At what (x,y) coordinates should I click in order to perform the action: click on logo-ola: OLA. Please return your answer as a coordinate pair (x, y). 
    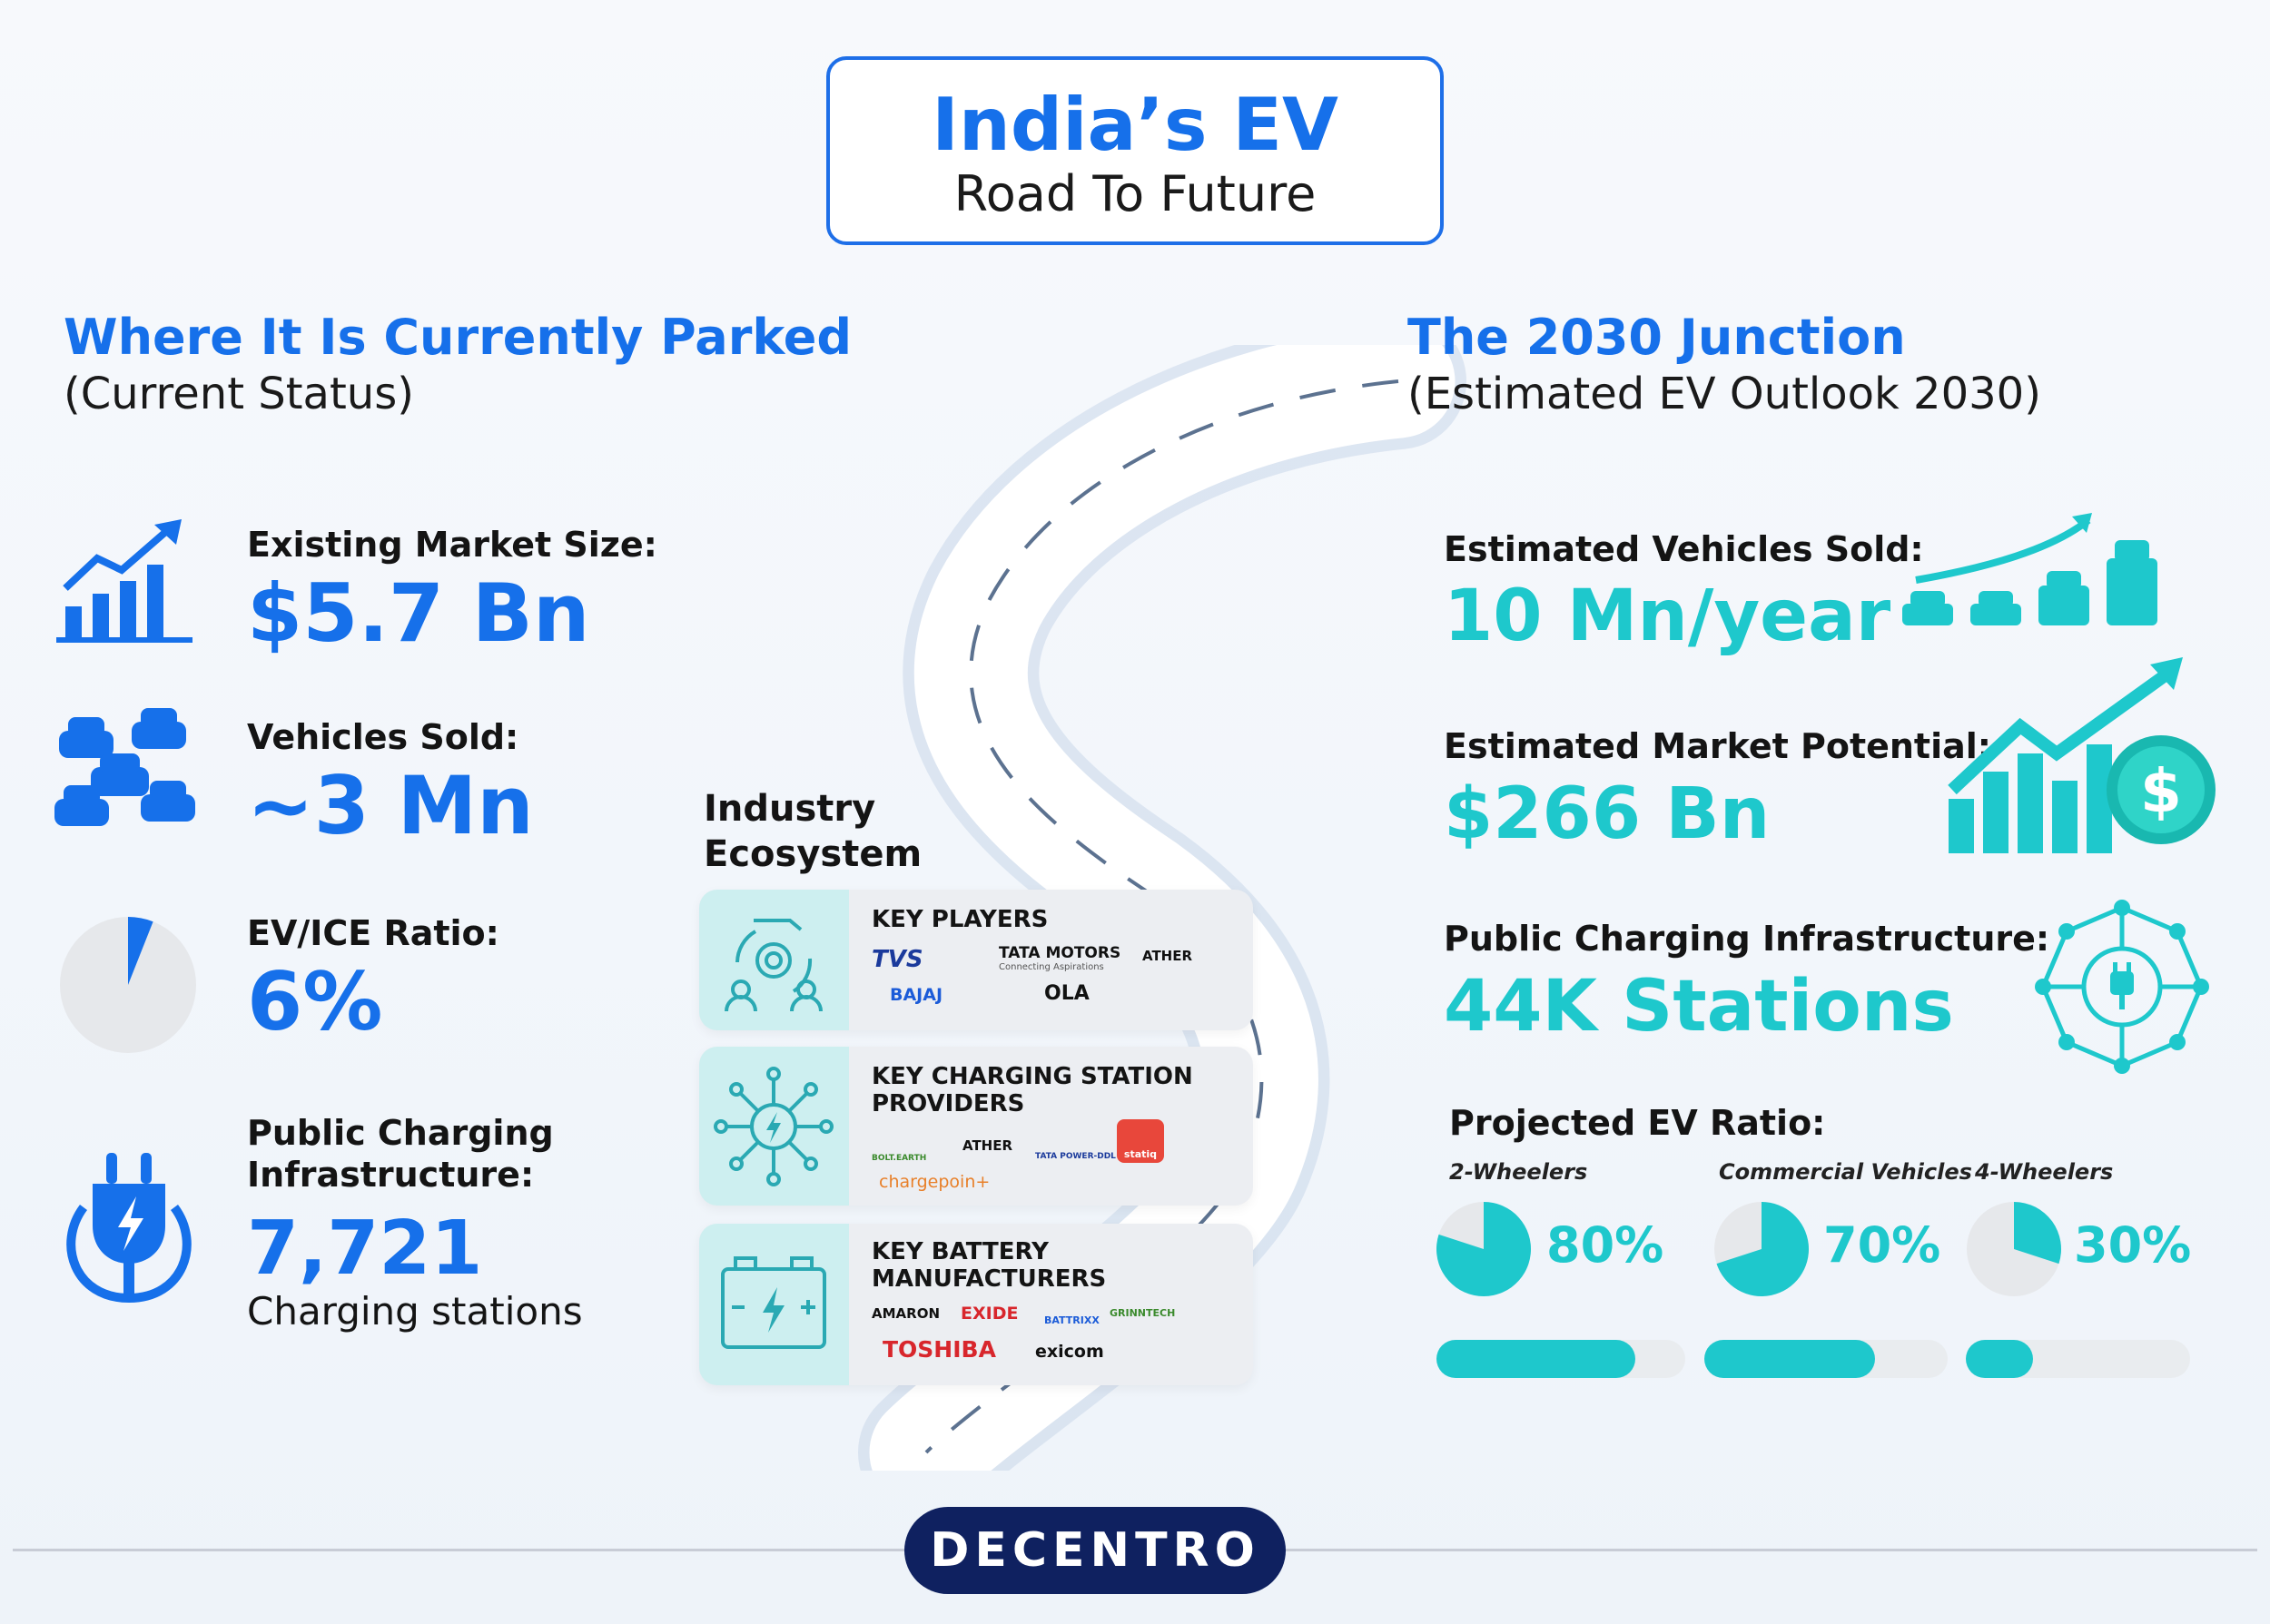
    Looking at the image, I should click on (1067, 993).